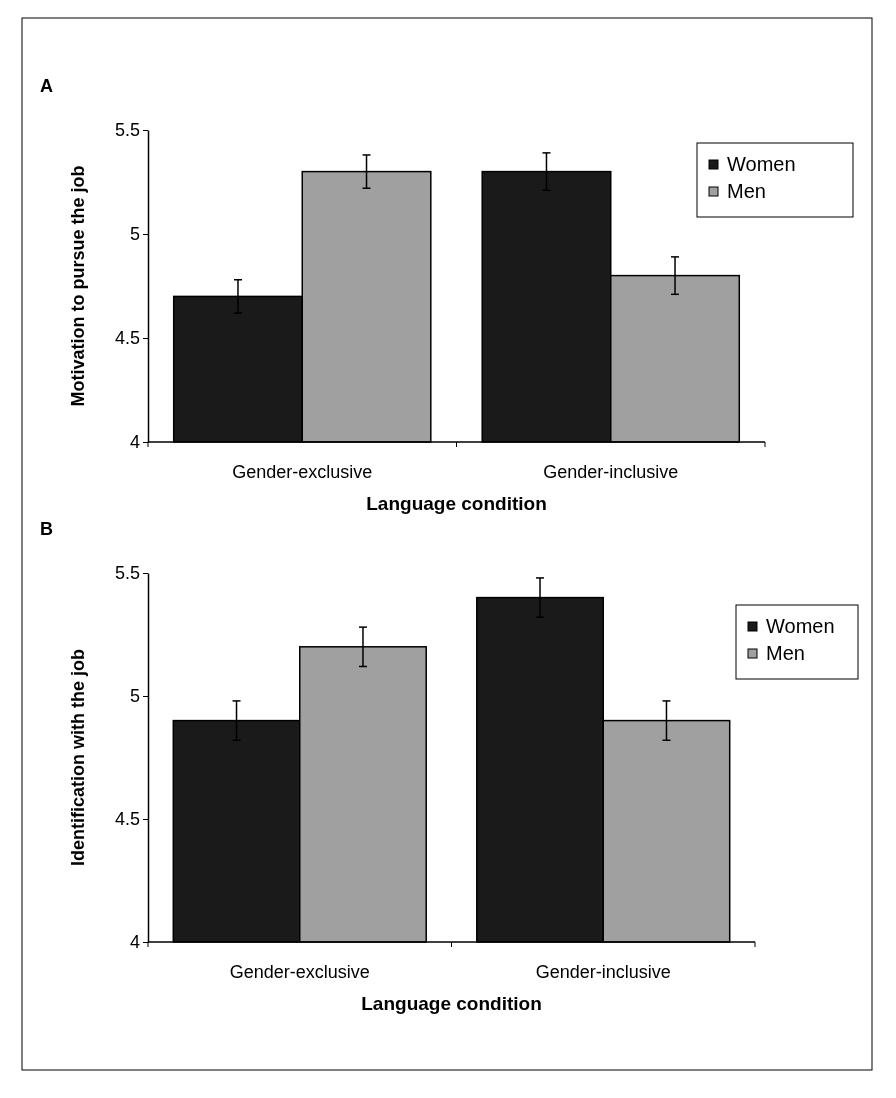 This screenshot has width=896, height=1098. What do you see at coordinates (46, 86) in the screenshot?
I see `chart-title: A` at bounding box center [46, 86].